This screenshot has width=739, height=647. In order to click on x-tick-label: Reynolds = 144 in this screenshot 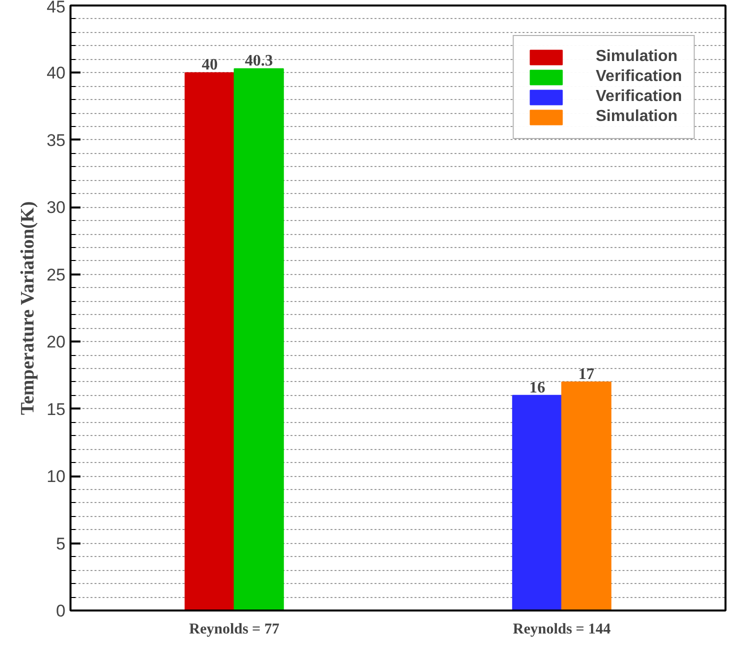, I will do `click(562, 630)`.